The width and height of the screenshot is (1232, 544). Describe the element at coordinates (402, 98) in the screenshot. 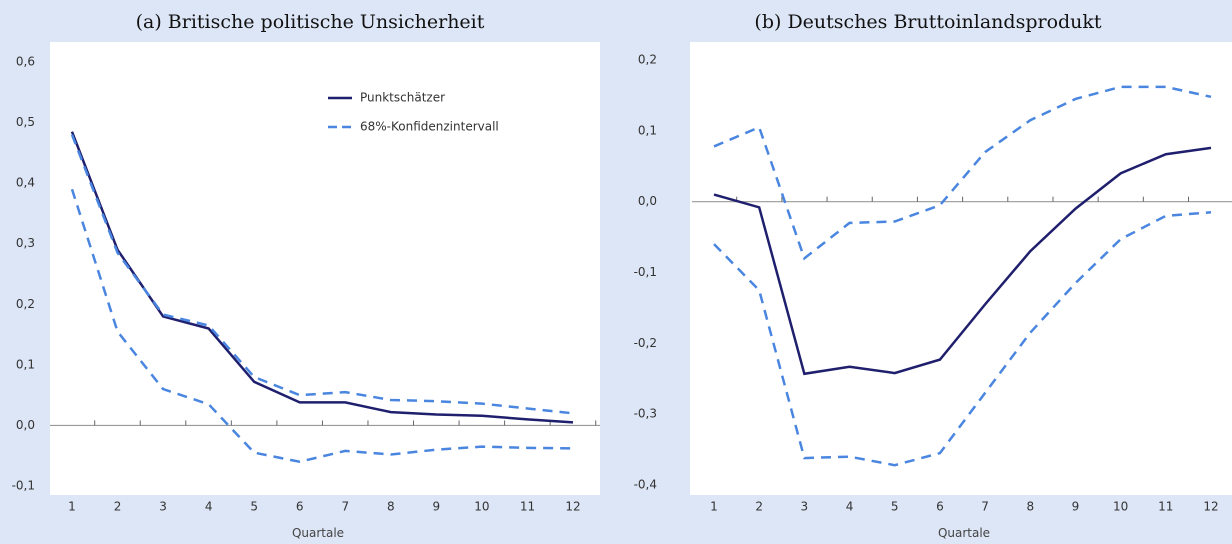

I see `legend-label: Punktschätzer` at that location.